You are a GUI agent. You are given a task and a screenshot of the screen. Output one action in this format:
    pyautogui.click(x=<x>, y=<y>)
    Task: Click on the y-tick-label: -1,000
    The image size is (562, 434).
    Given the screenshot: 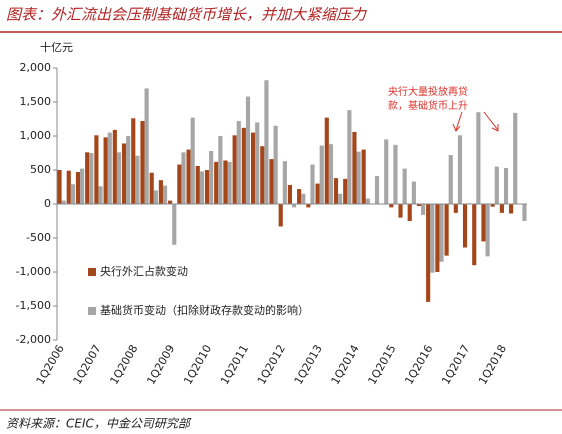 What is the action you would take?
    pyautogui.click(x=33, y=271)
    